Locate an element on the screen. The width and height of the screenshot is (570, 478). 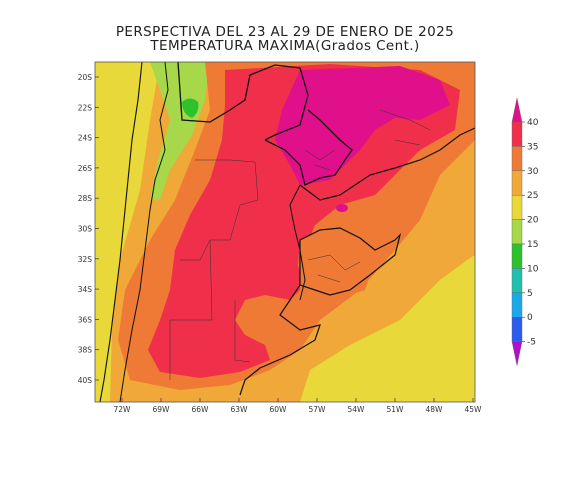
pacific-coastline is located at coordinates (121, 232).